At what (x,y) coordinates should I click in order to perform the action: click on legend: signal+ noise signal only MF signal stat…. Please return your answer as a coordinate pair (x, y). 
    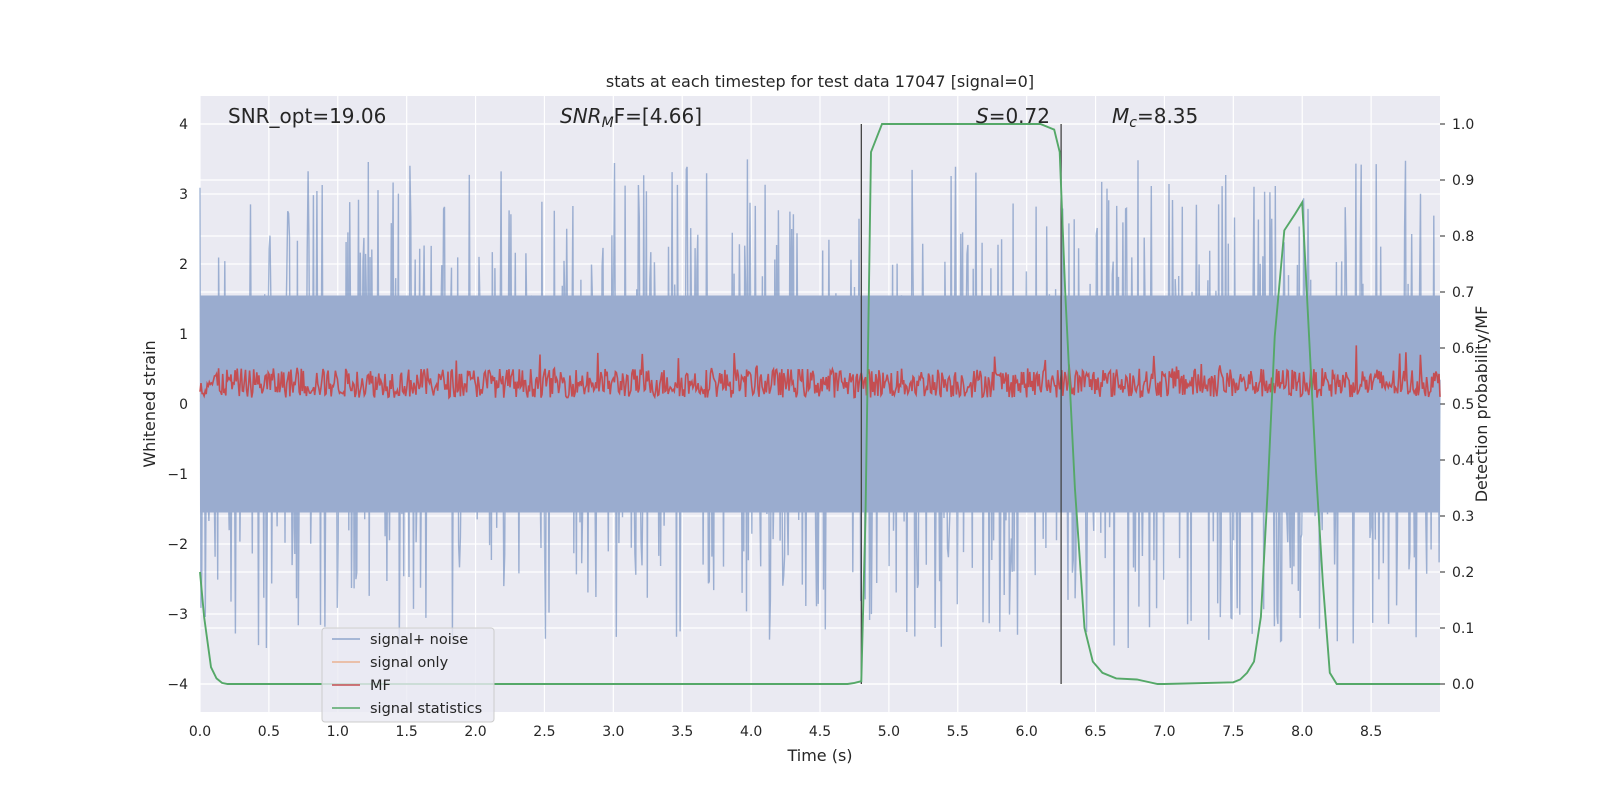
    Looking at the image, I should click on (408, 675).